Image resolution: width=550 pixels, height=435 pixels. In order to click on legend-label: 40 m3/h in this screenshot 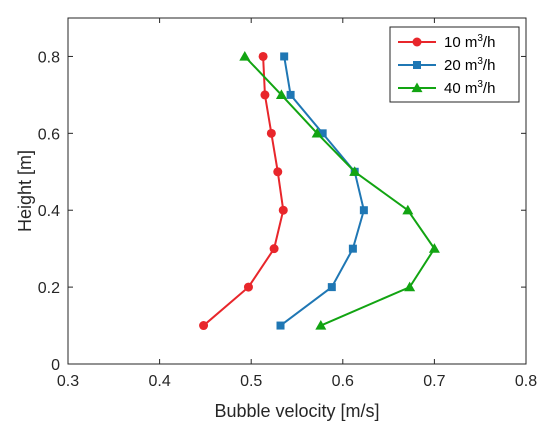, I will do `click(469, 88)`.